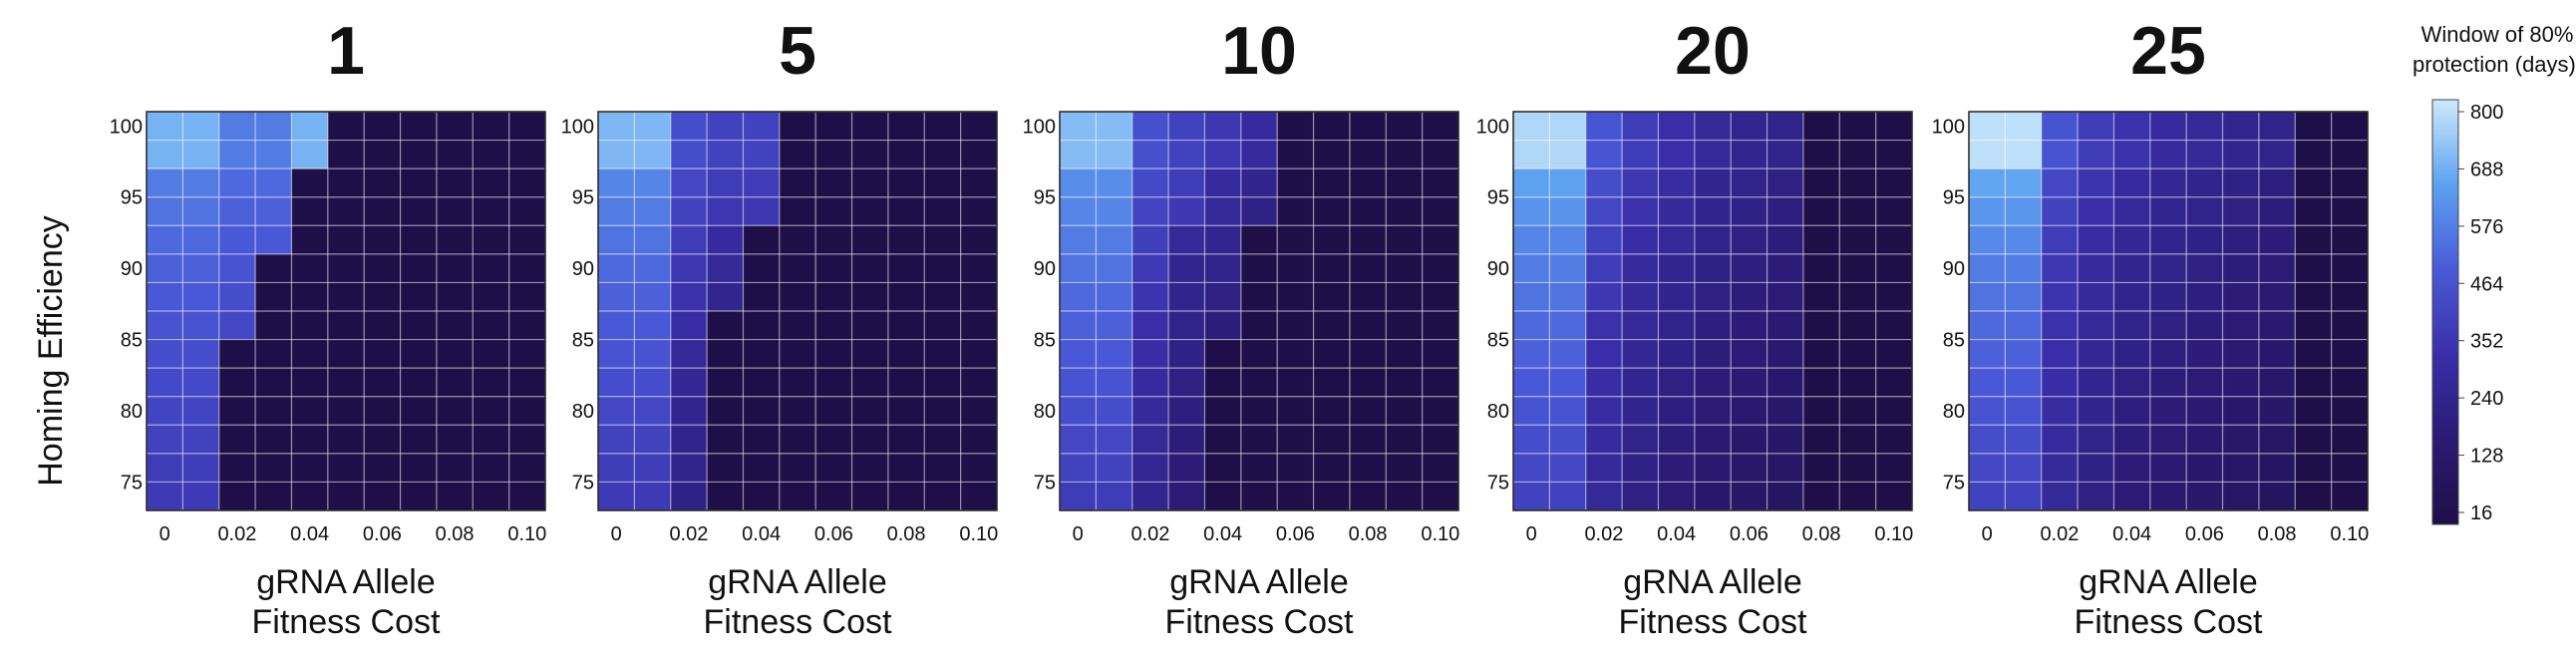 This screenshot has width=2576, height=655. Describe the element at coordinates (797, 51) in the screenshot. I see `panel-title: 5` at that location.